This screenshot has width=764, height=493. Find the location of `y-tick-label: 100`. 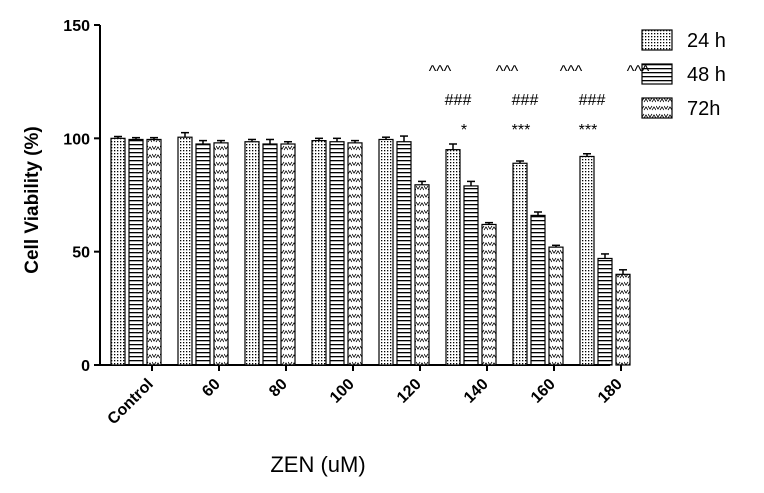

y-tick-label: 100 is located at coordinates (76, 139).